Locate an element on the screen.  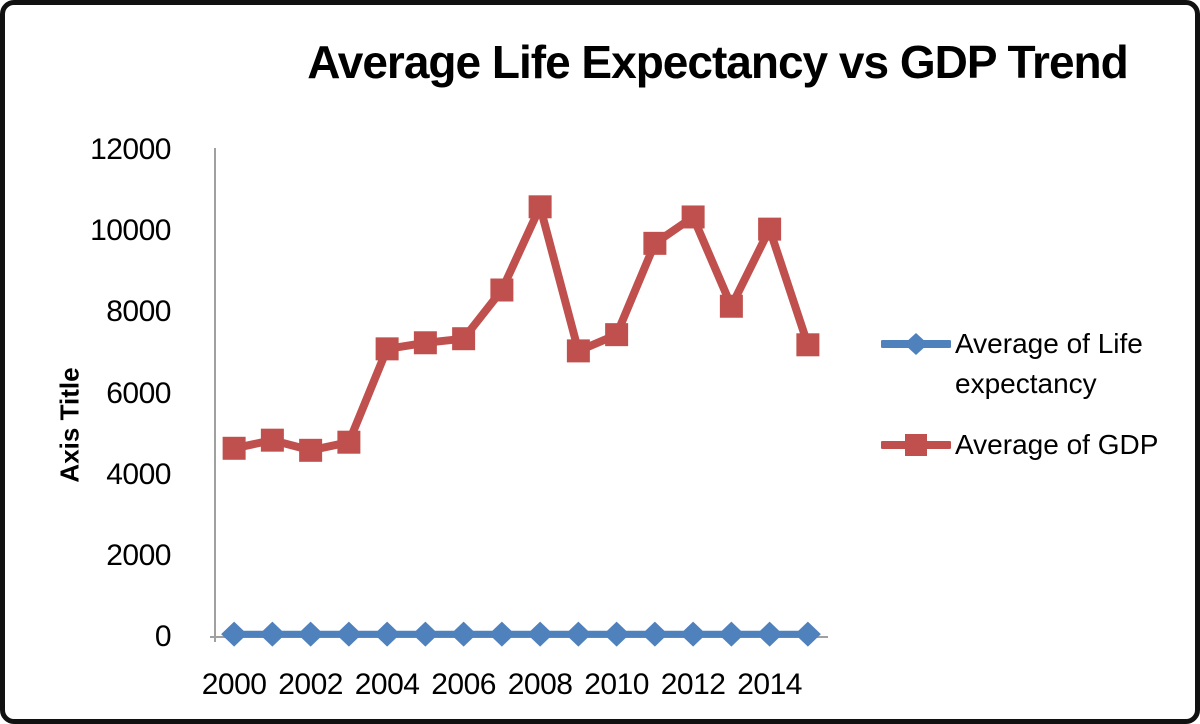
y-tick-label: 2000 is located at coordinates (138, 555).